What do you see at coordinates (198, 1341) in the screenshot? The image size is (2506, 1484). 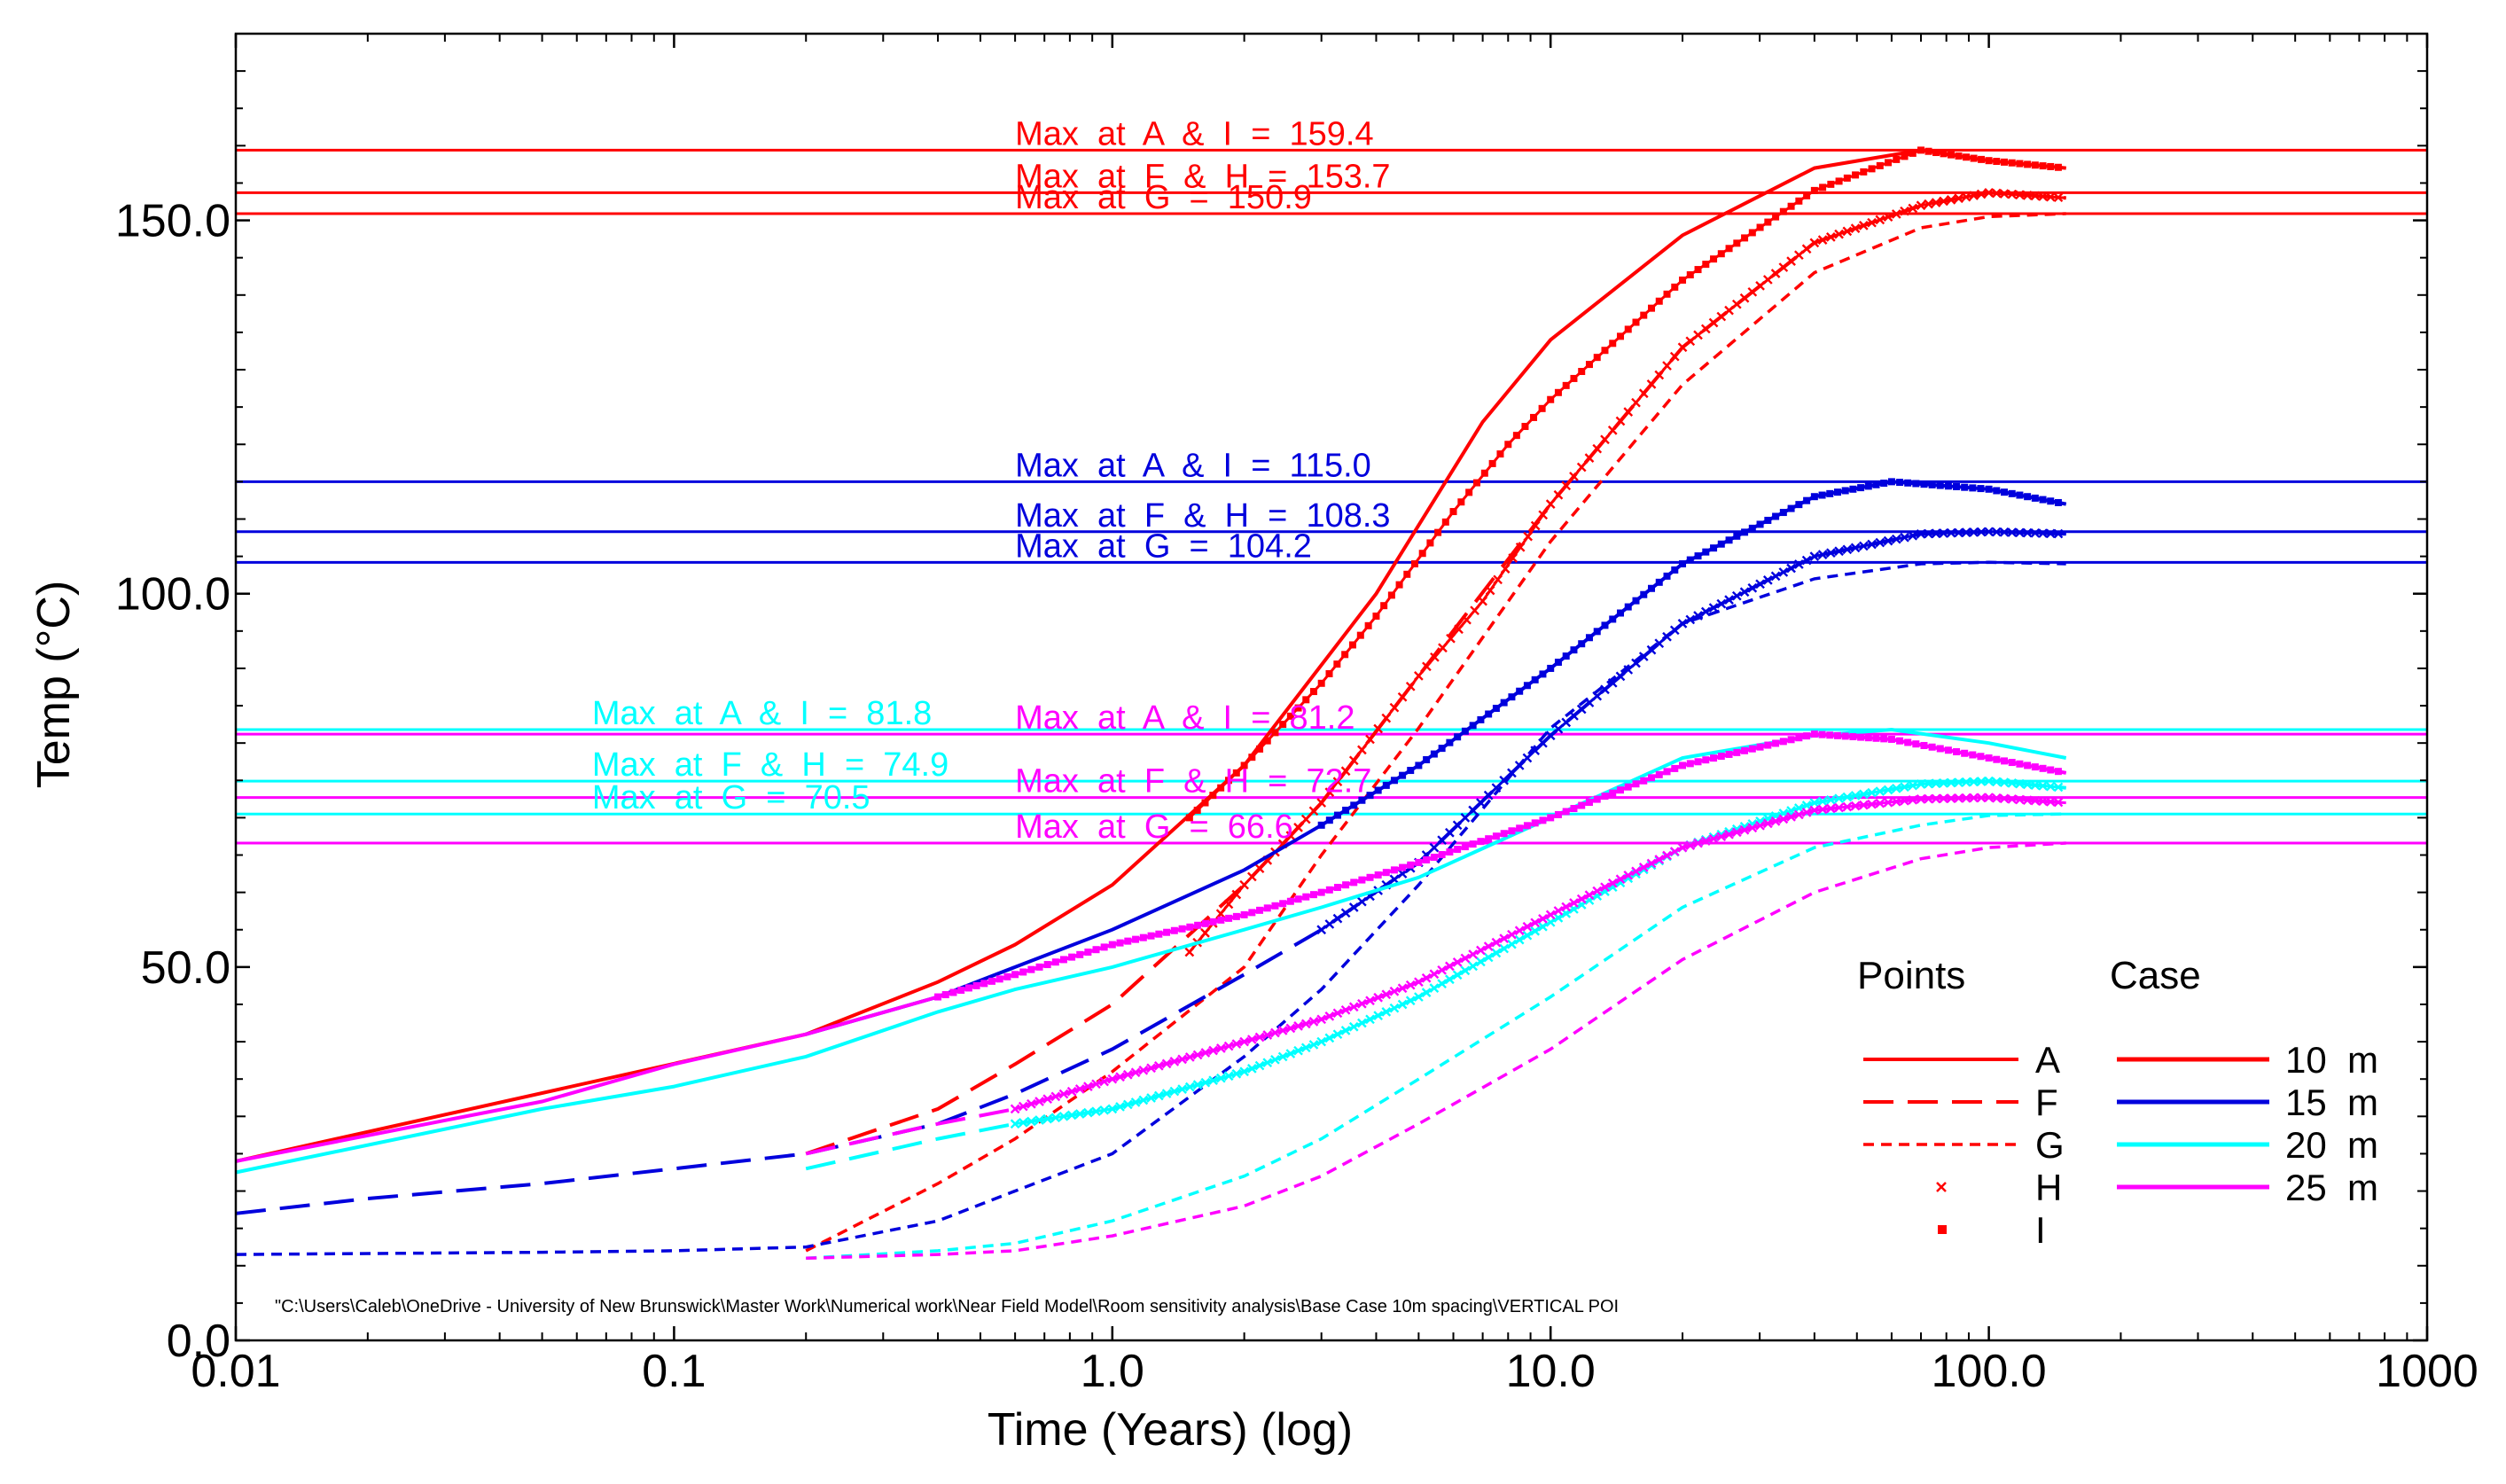 I see `y-tick-label: 0.0` at bounding box center [198, 1341].